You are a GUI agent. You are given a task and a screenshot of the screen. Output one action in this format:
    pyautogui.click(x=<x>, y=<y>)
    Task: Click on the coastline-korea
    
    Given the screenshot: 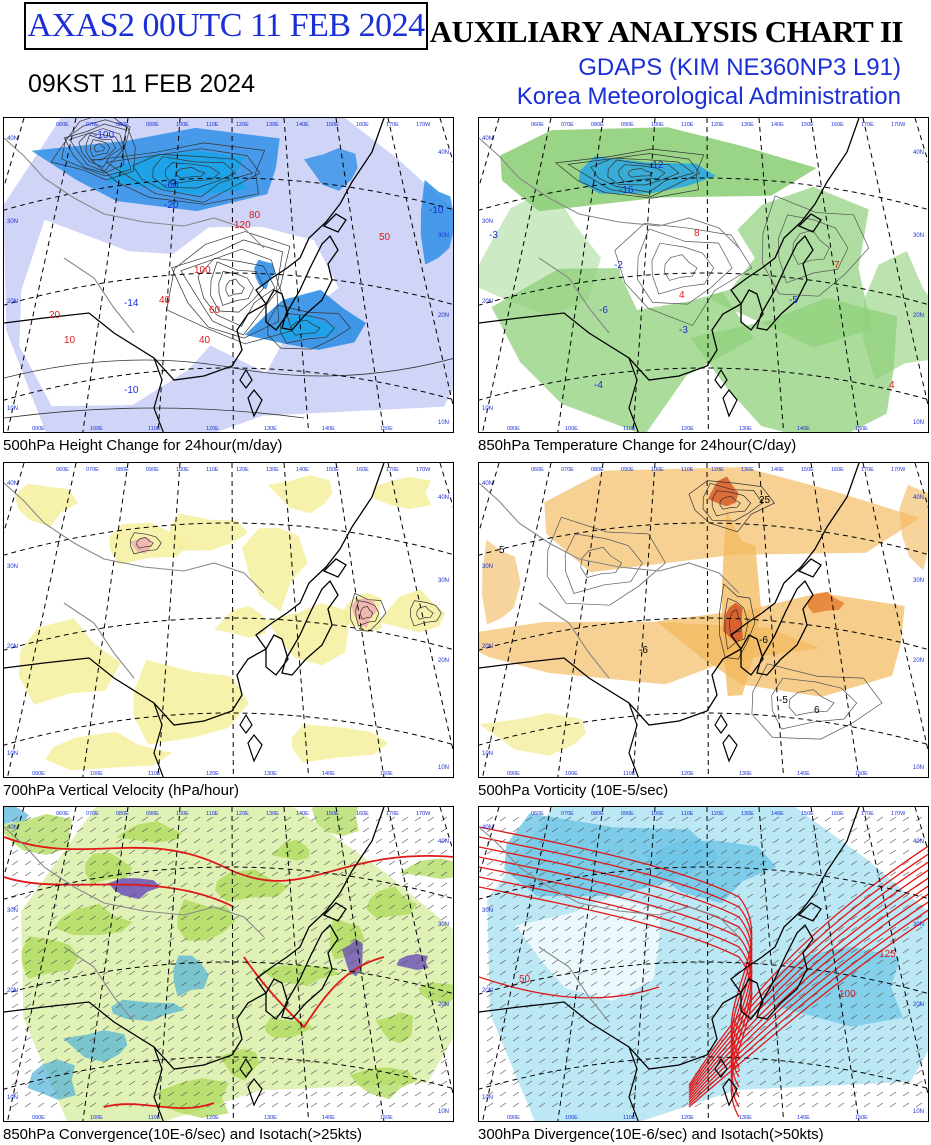 What is the action you would take?
    pyautogui.click(x=277, y=310)
    